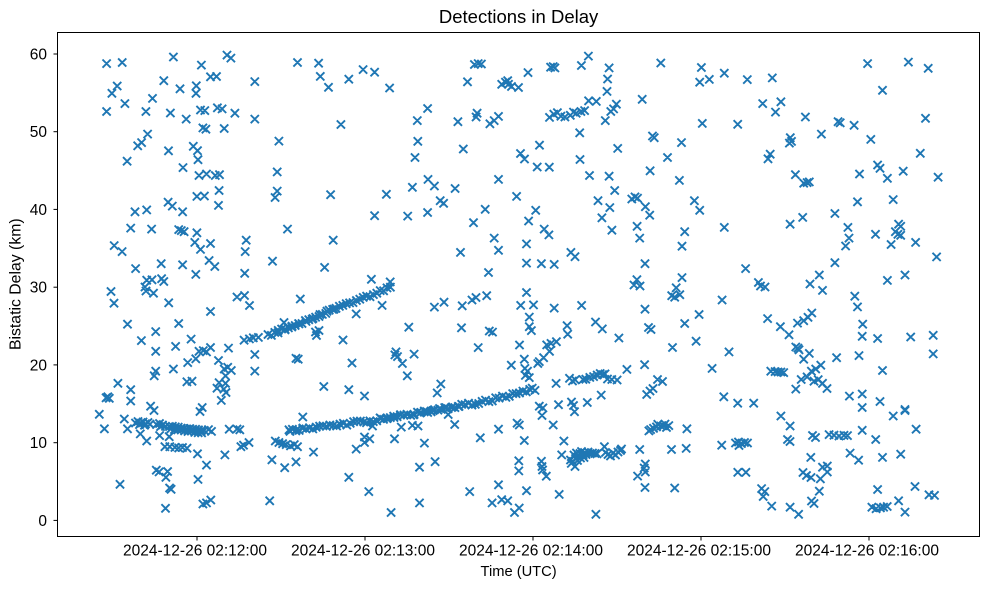 Image resolution: width=989 pixels, height=590 pixels. What do you see at coordinates (519, 16) in the screenshot?
I see `svg-text: Detections in Delay` at bounding box center [519, 16].